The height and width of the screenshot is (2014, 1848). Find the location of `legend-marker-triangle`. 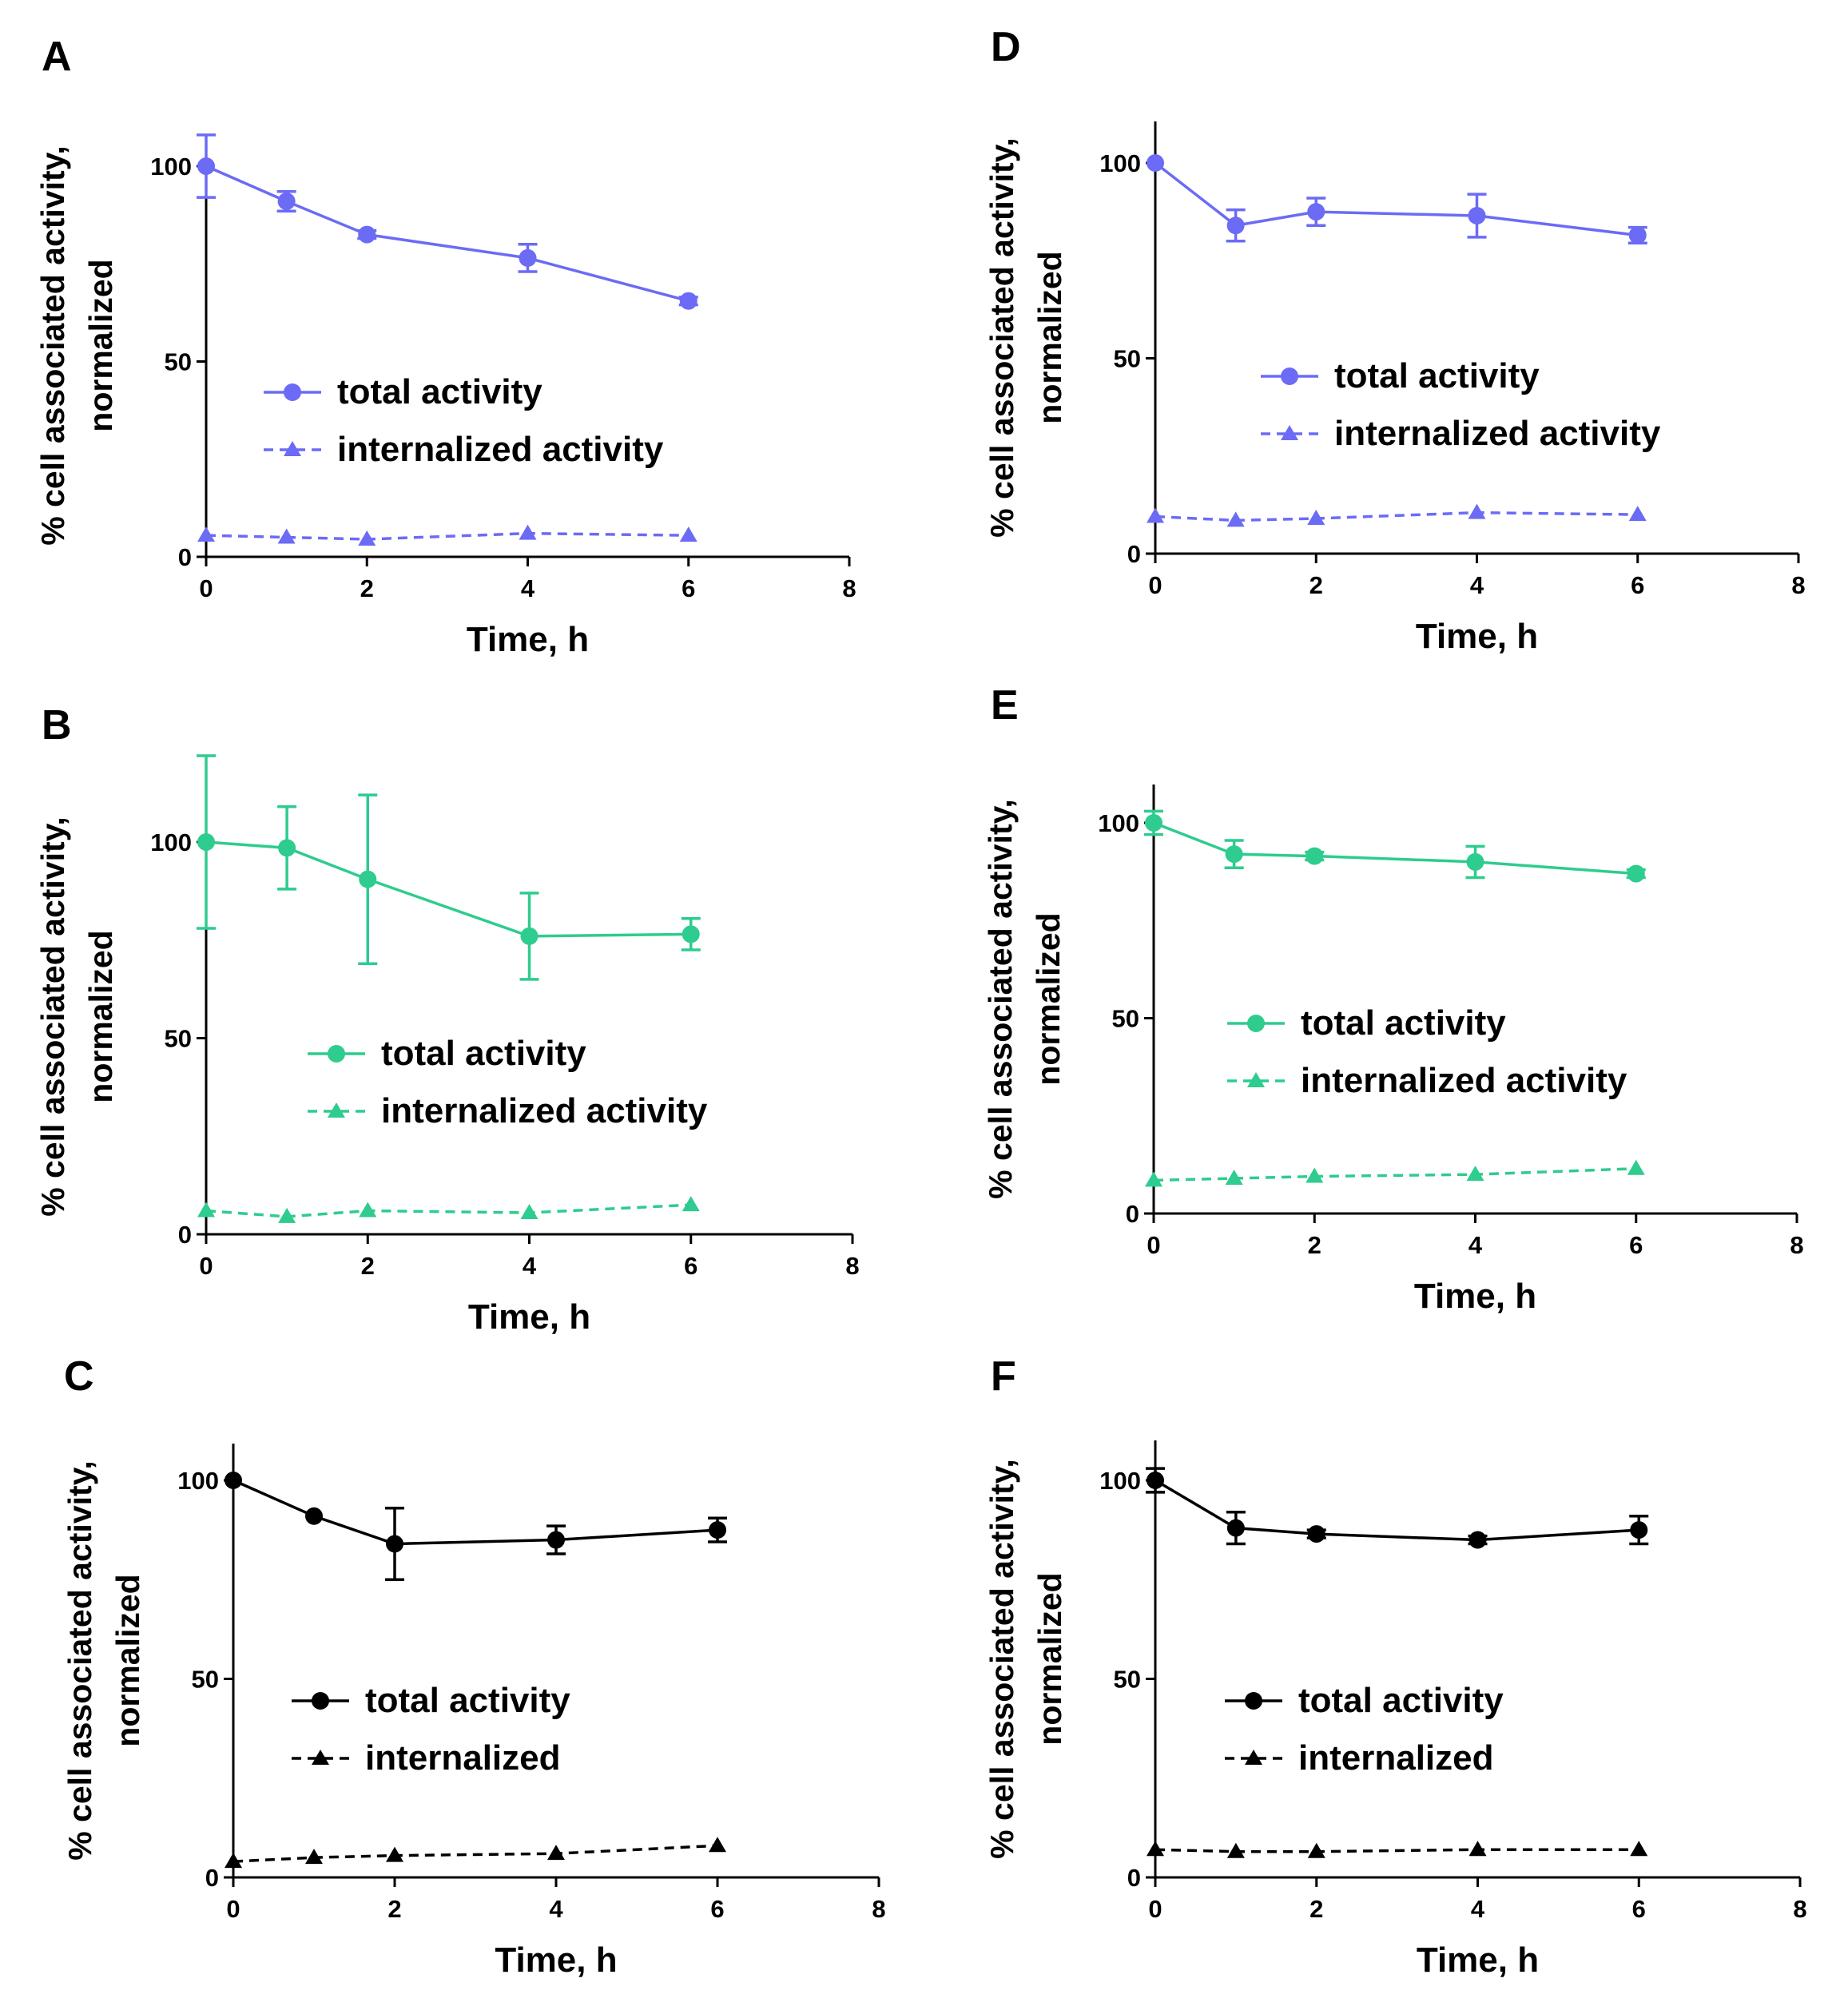

legend-marker-triangle is located at coordinates (293, 449).